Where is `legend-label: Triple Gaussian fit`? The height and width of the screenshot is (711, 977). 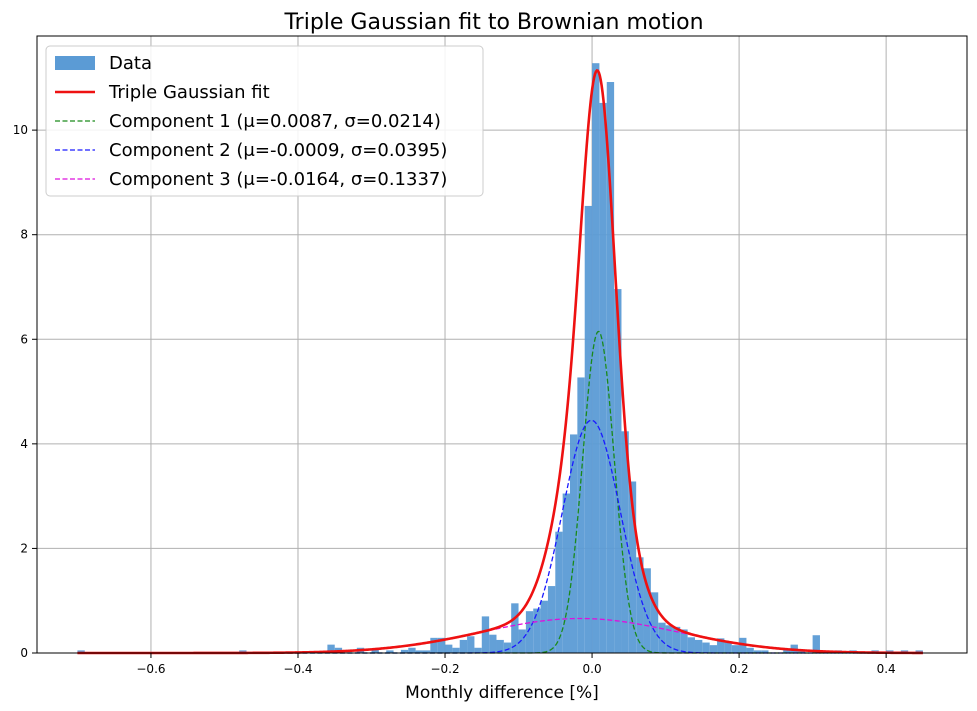
legend-label: Triple Gaussian fit is located at coordinates (189, 92).